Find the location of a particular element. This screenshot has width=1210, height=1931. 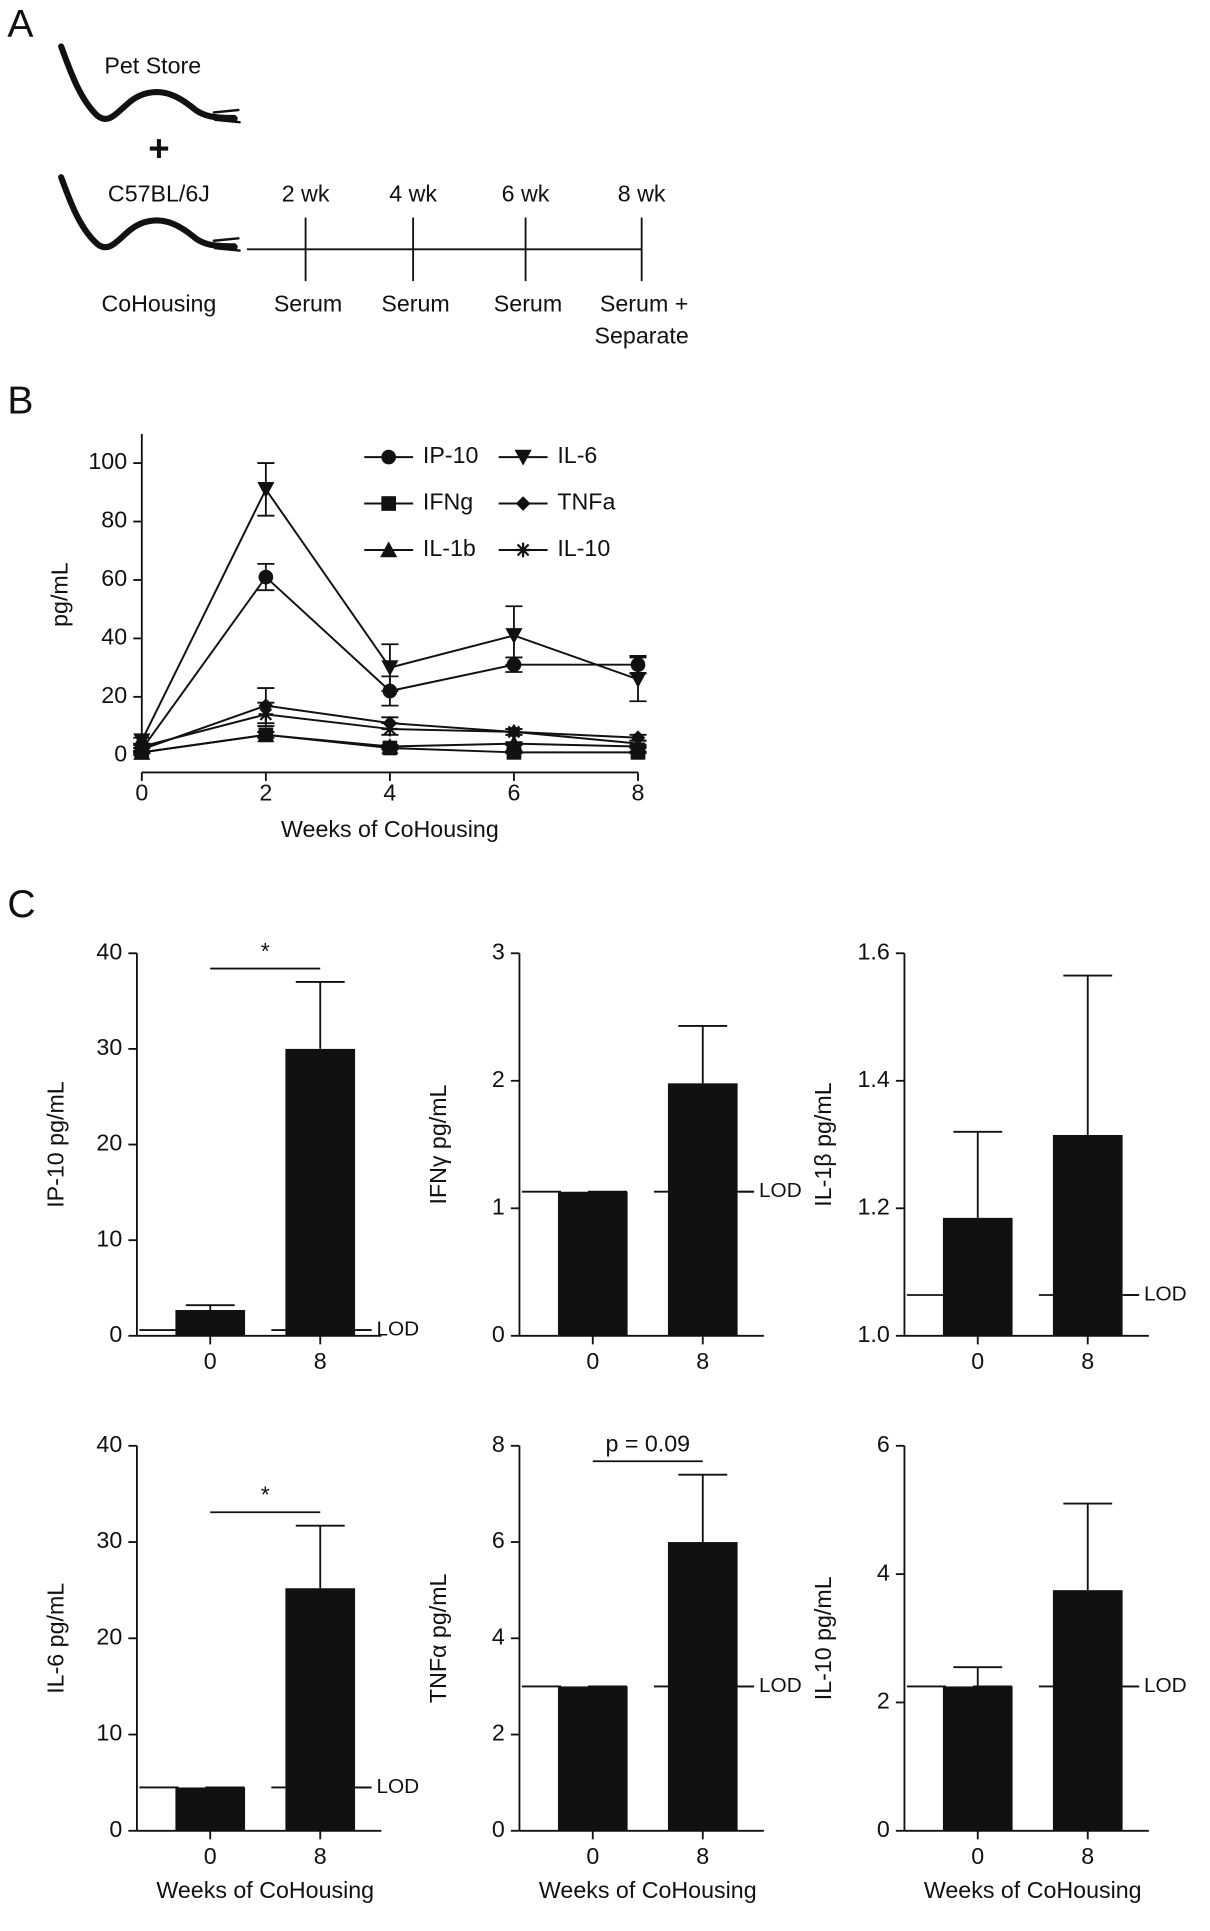

sample: Serum + is located at coordinates (644, 304).